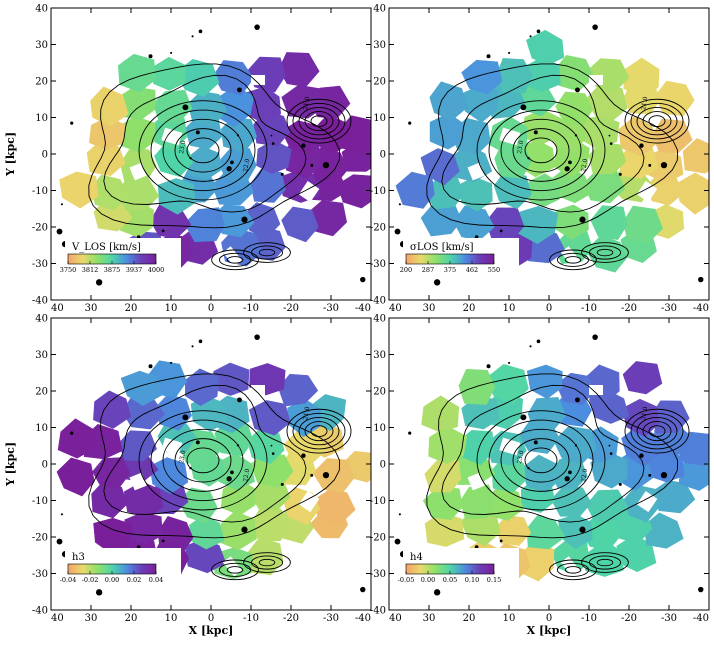 The width and height of the screenshot is (714, 650). I want to click on x-tick-label: 0, so click(211, 308).